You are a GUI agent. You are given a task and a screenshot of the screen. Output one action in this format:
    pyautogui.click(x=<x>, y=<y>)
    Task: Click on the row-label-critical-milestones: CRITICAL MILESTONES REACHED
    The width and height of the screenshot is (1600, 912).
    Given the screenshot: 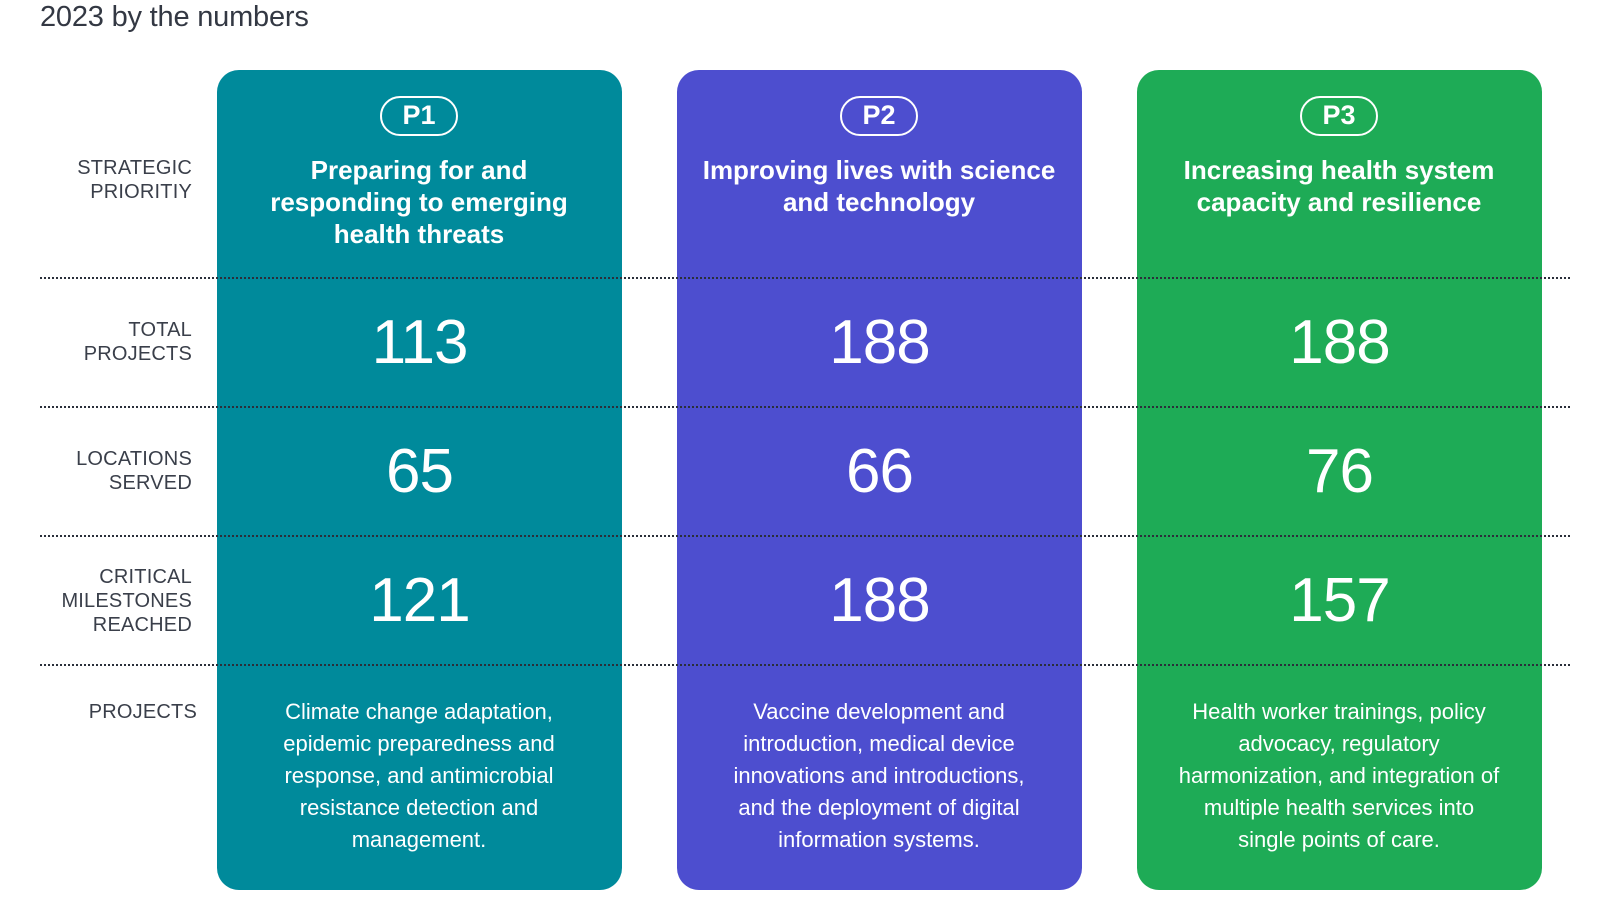 What is the action you would take?
    pyautogui.click(x=126, y=601)
    